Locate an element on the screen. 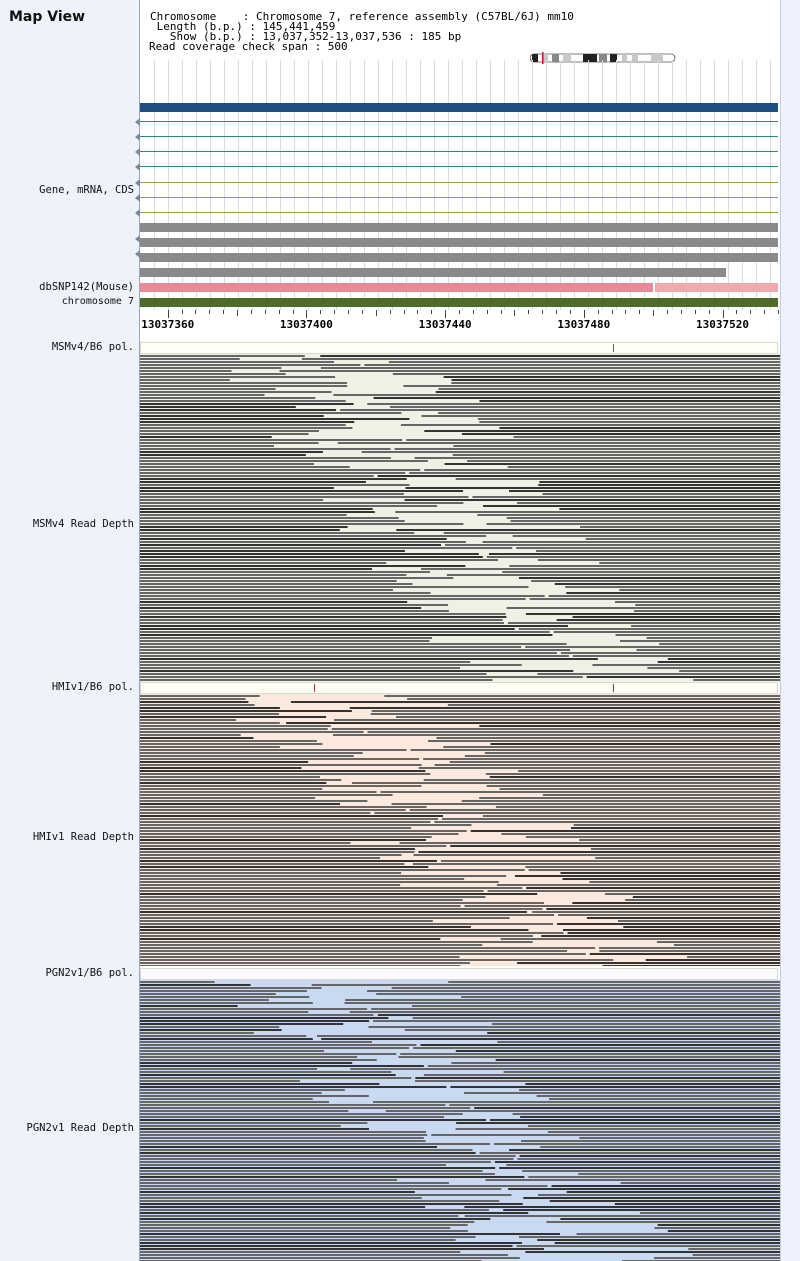 This screenshot has width=800, height=1261. gene-bar is located at coordinates (459, 107).